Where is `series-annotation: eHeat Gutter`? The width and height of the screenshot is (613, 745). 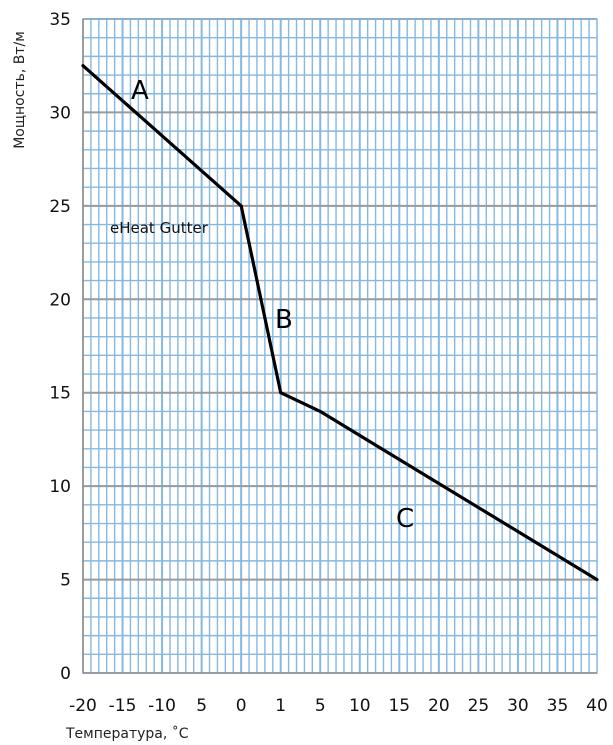
series-annotation: eHeat Gutter is located at coordinates (159, 228).